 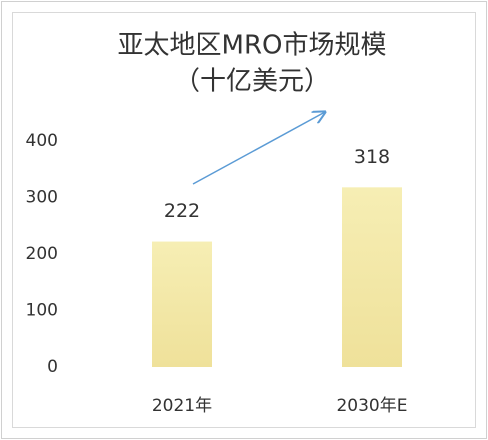 I want to click on y-tick-label: 200, so click(x=42, y=254).